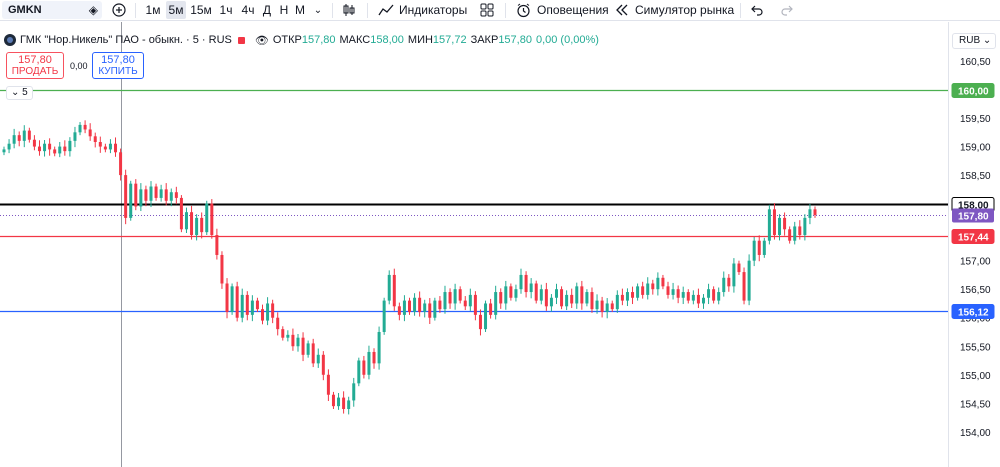 The width and height of the screenshot is (1000, 467). What do you see at coordinates (975, 347) in the screenshot?
I see `price-tick-label: 155,50` at bounding box center [975, 347].